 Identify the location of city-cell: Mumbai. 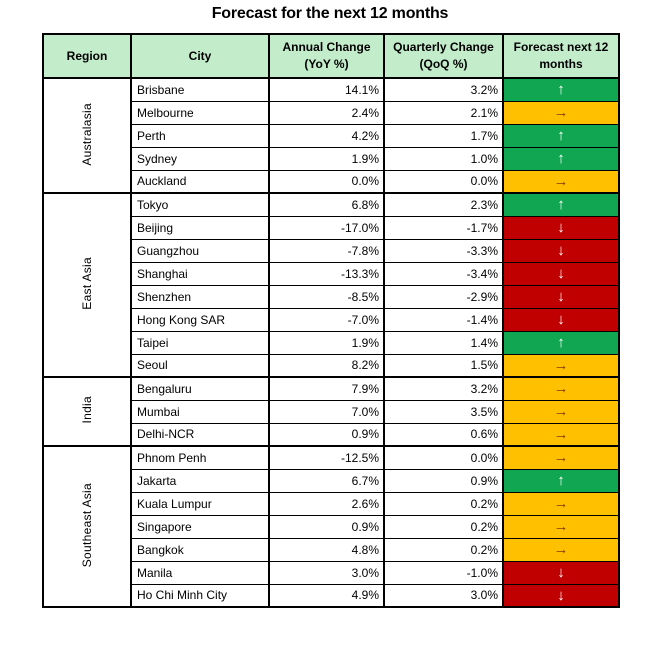
(200, 411).